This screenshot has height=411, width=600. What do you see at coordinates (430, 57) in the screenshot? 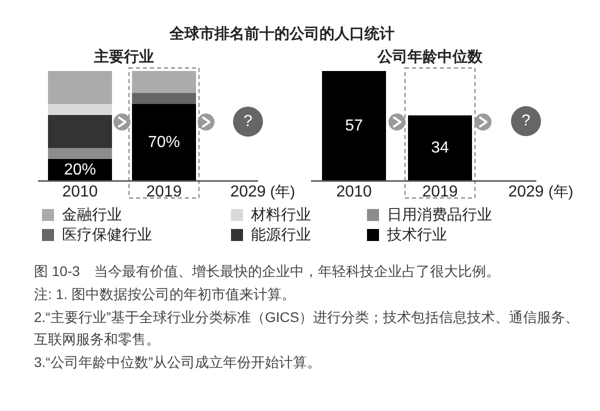
I see `chart-title: 公司年龄中位数` at bounding box center [430, 57].